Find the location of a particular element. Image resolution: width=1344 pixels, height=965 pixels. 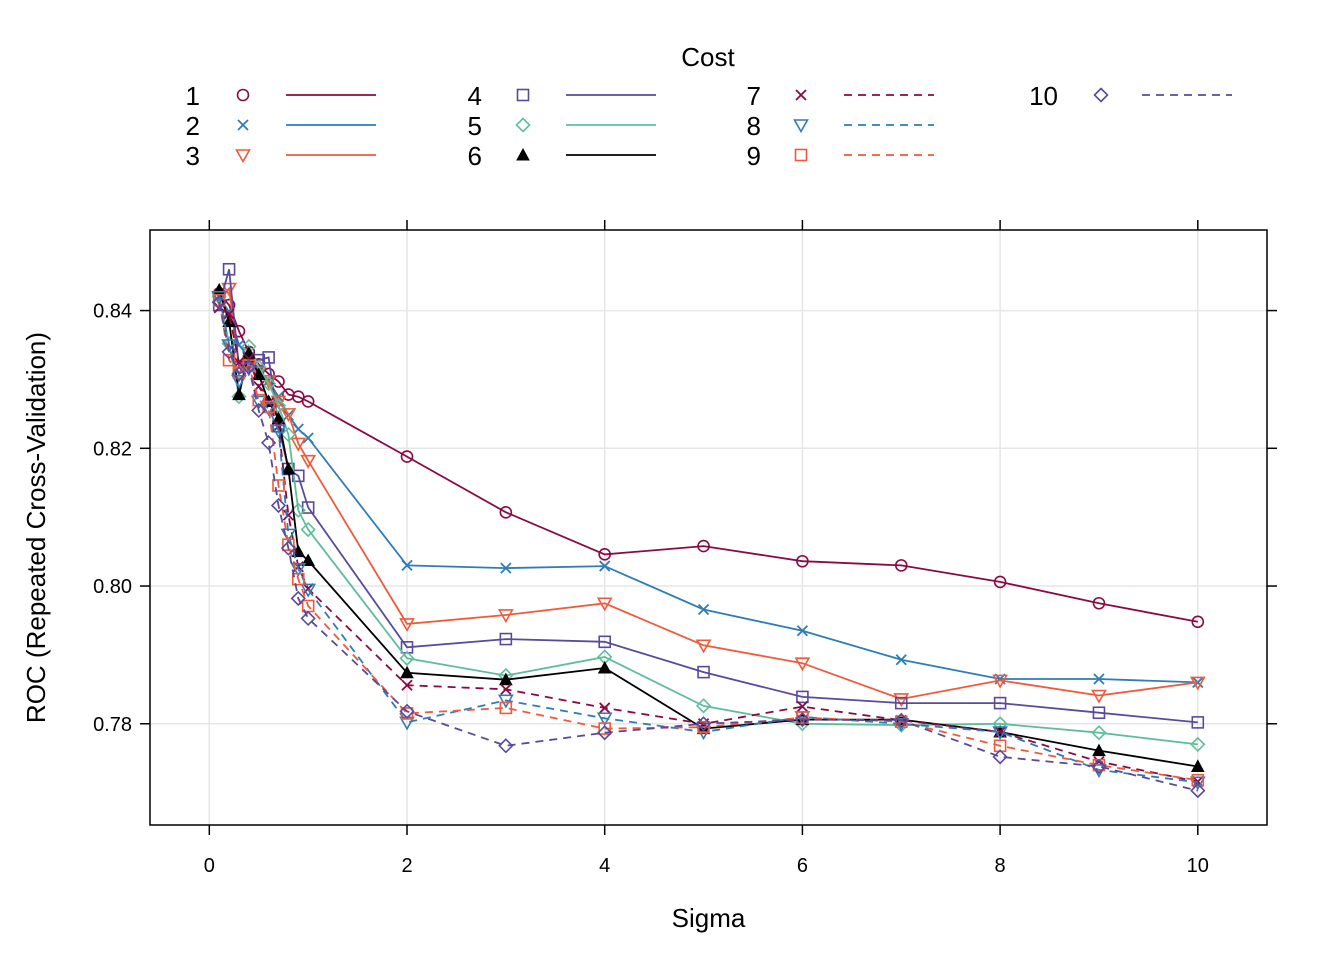

x-tick-label: 10 is located at coordinates (1198, 866).